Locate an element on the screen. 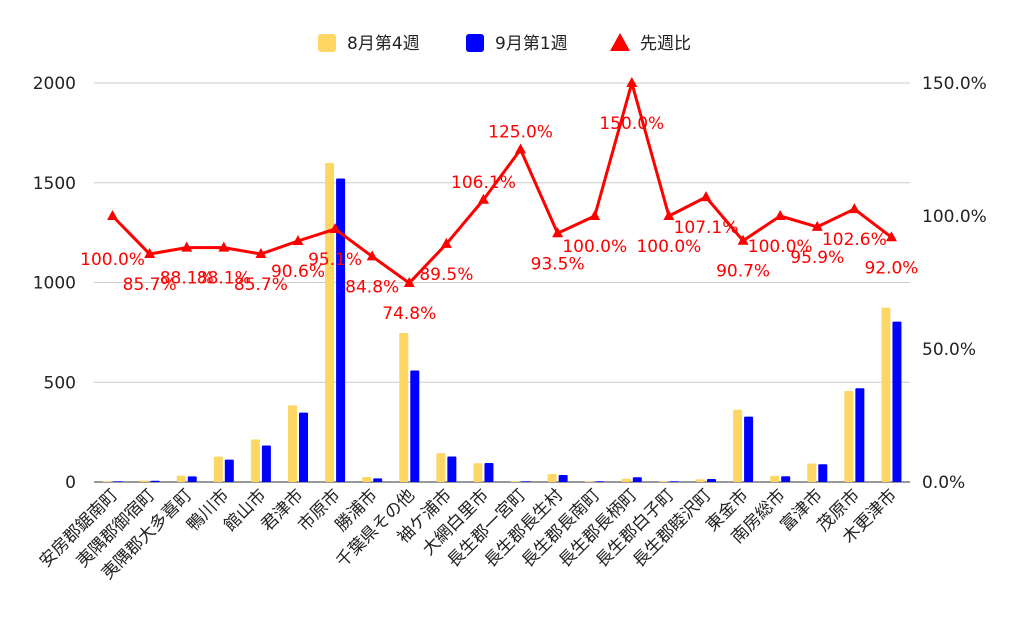  y-right-tick-label: 50.0% is located at coordinates (949, 350).